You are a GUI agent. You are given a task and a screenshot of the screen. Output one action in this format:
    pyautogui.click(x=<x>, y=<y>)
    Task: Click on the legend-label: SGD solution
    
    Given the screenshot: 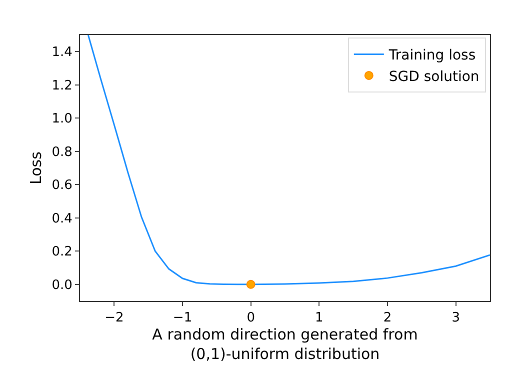 What is the action you would take?
    pyautogui.click(x=434, y=76)
    